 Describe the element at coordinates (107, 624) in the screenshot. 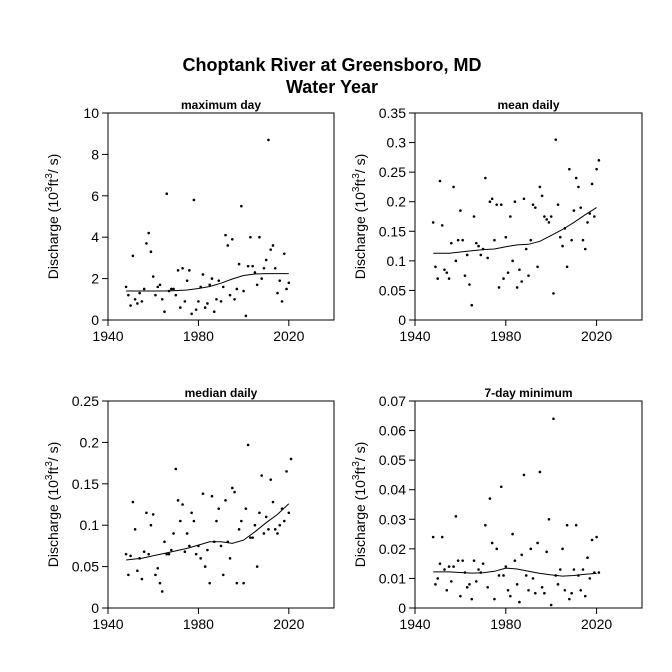

I see `x-tick-label: 1940` at that location.